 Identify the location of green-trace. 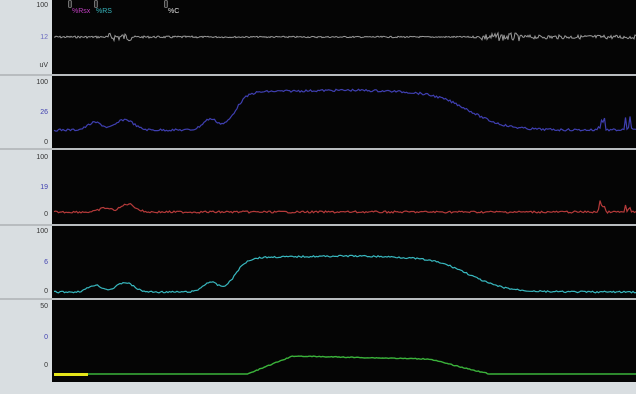
(345, 365).